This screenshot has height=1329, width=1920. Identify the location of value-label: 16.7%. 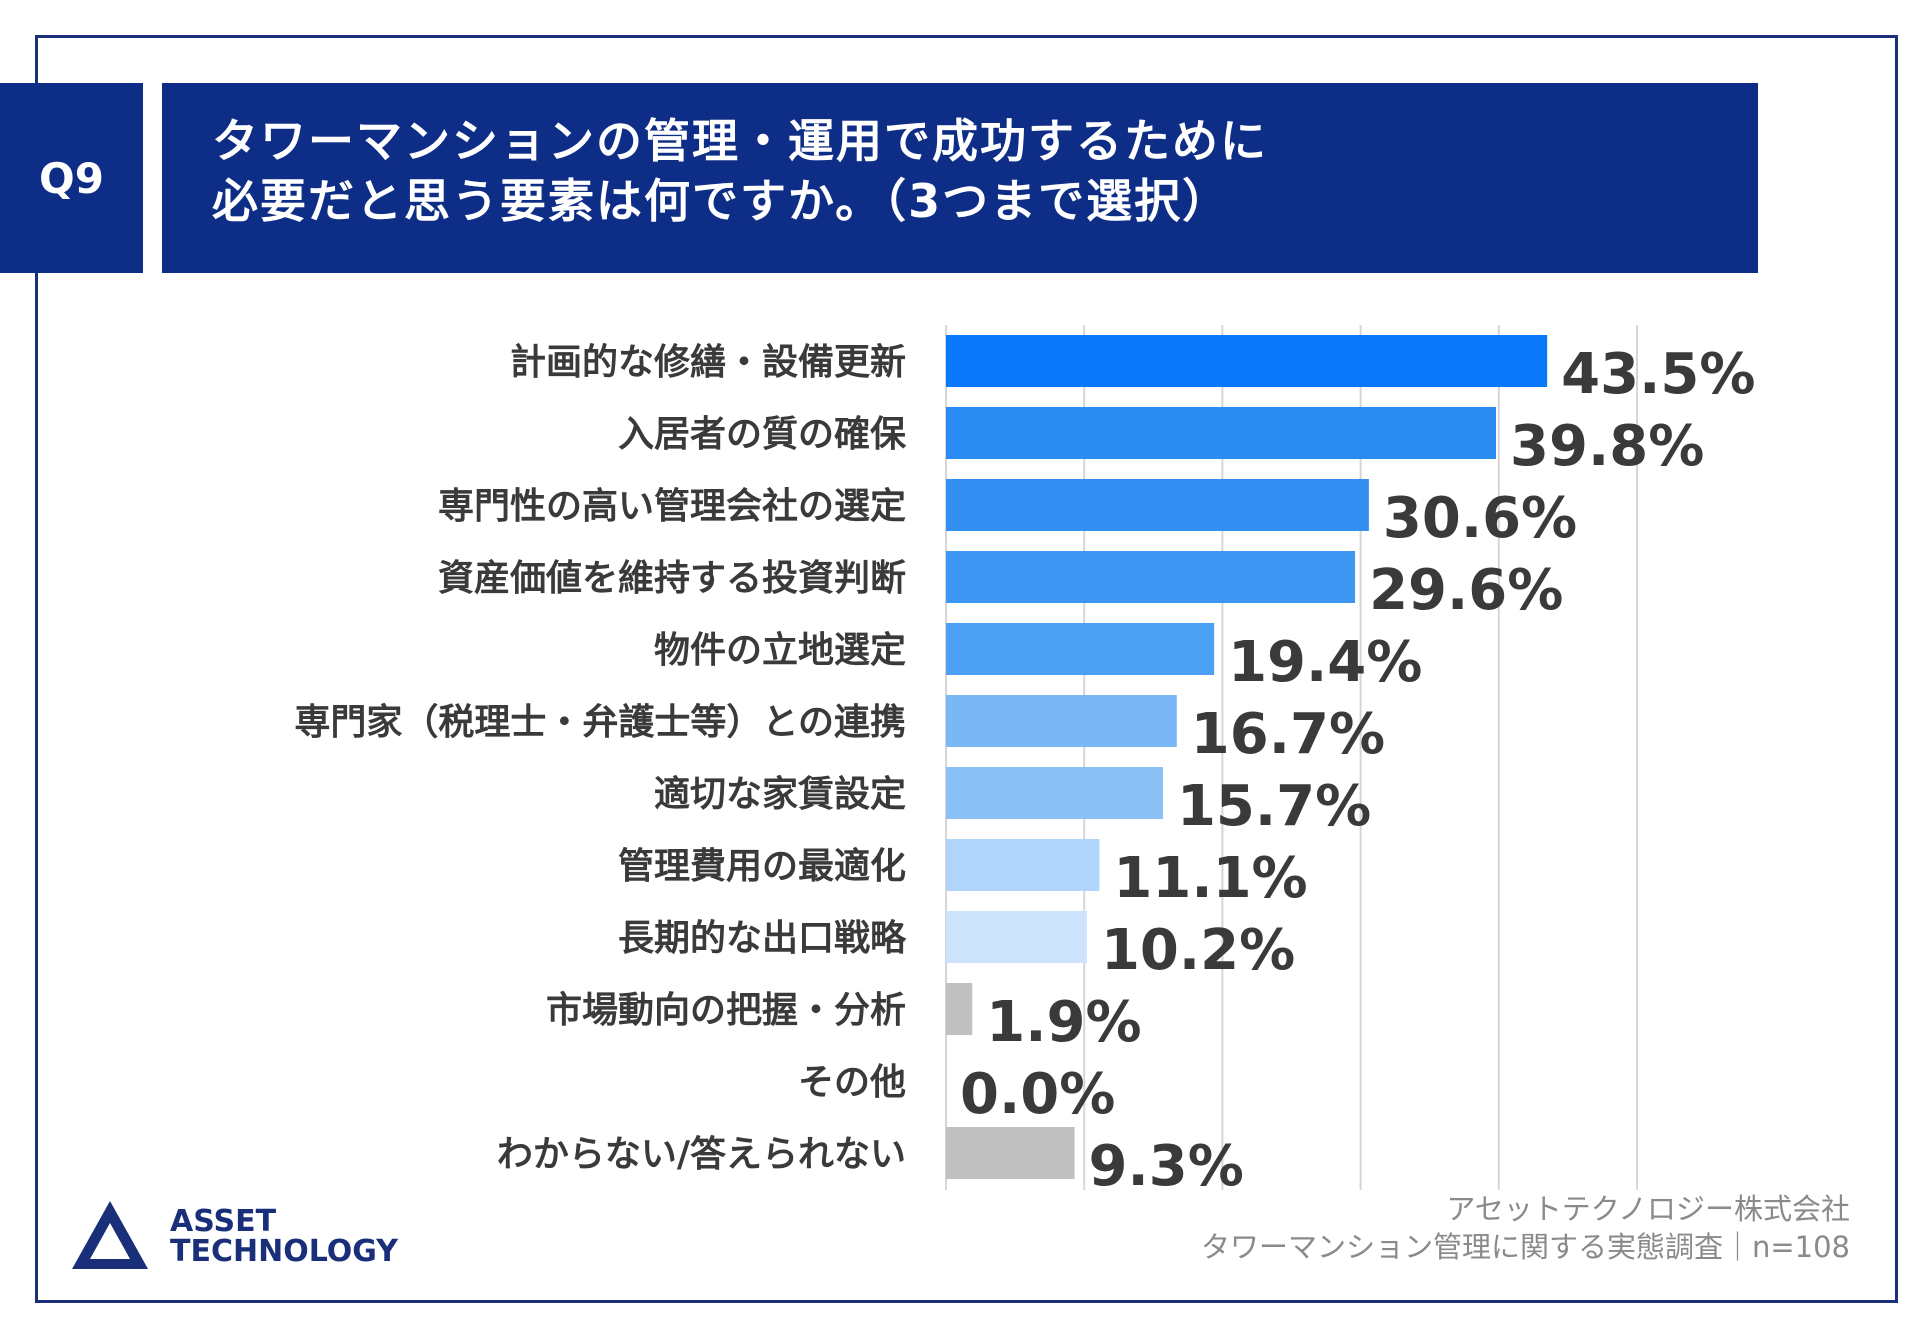
(1288, 734).